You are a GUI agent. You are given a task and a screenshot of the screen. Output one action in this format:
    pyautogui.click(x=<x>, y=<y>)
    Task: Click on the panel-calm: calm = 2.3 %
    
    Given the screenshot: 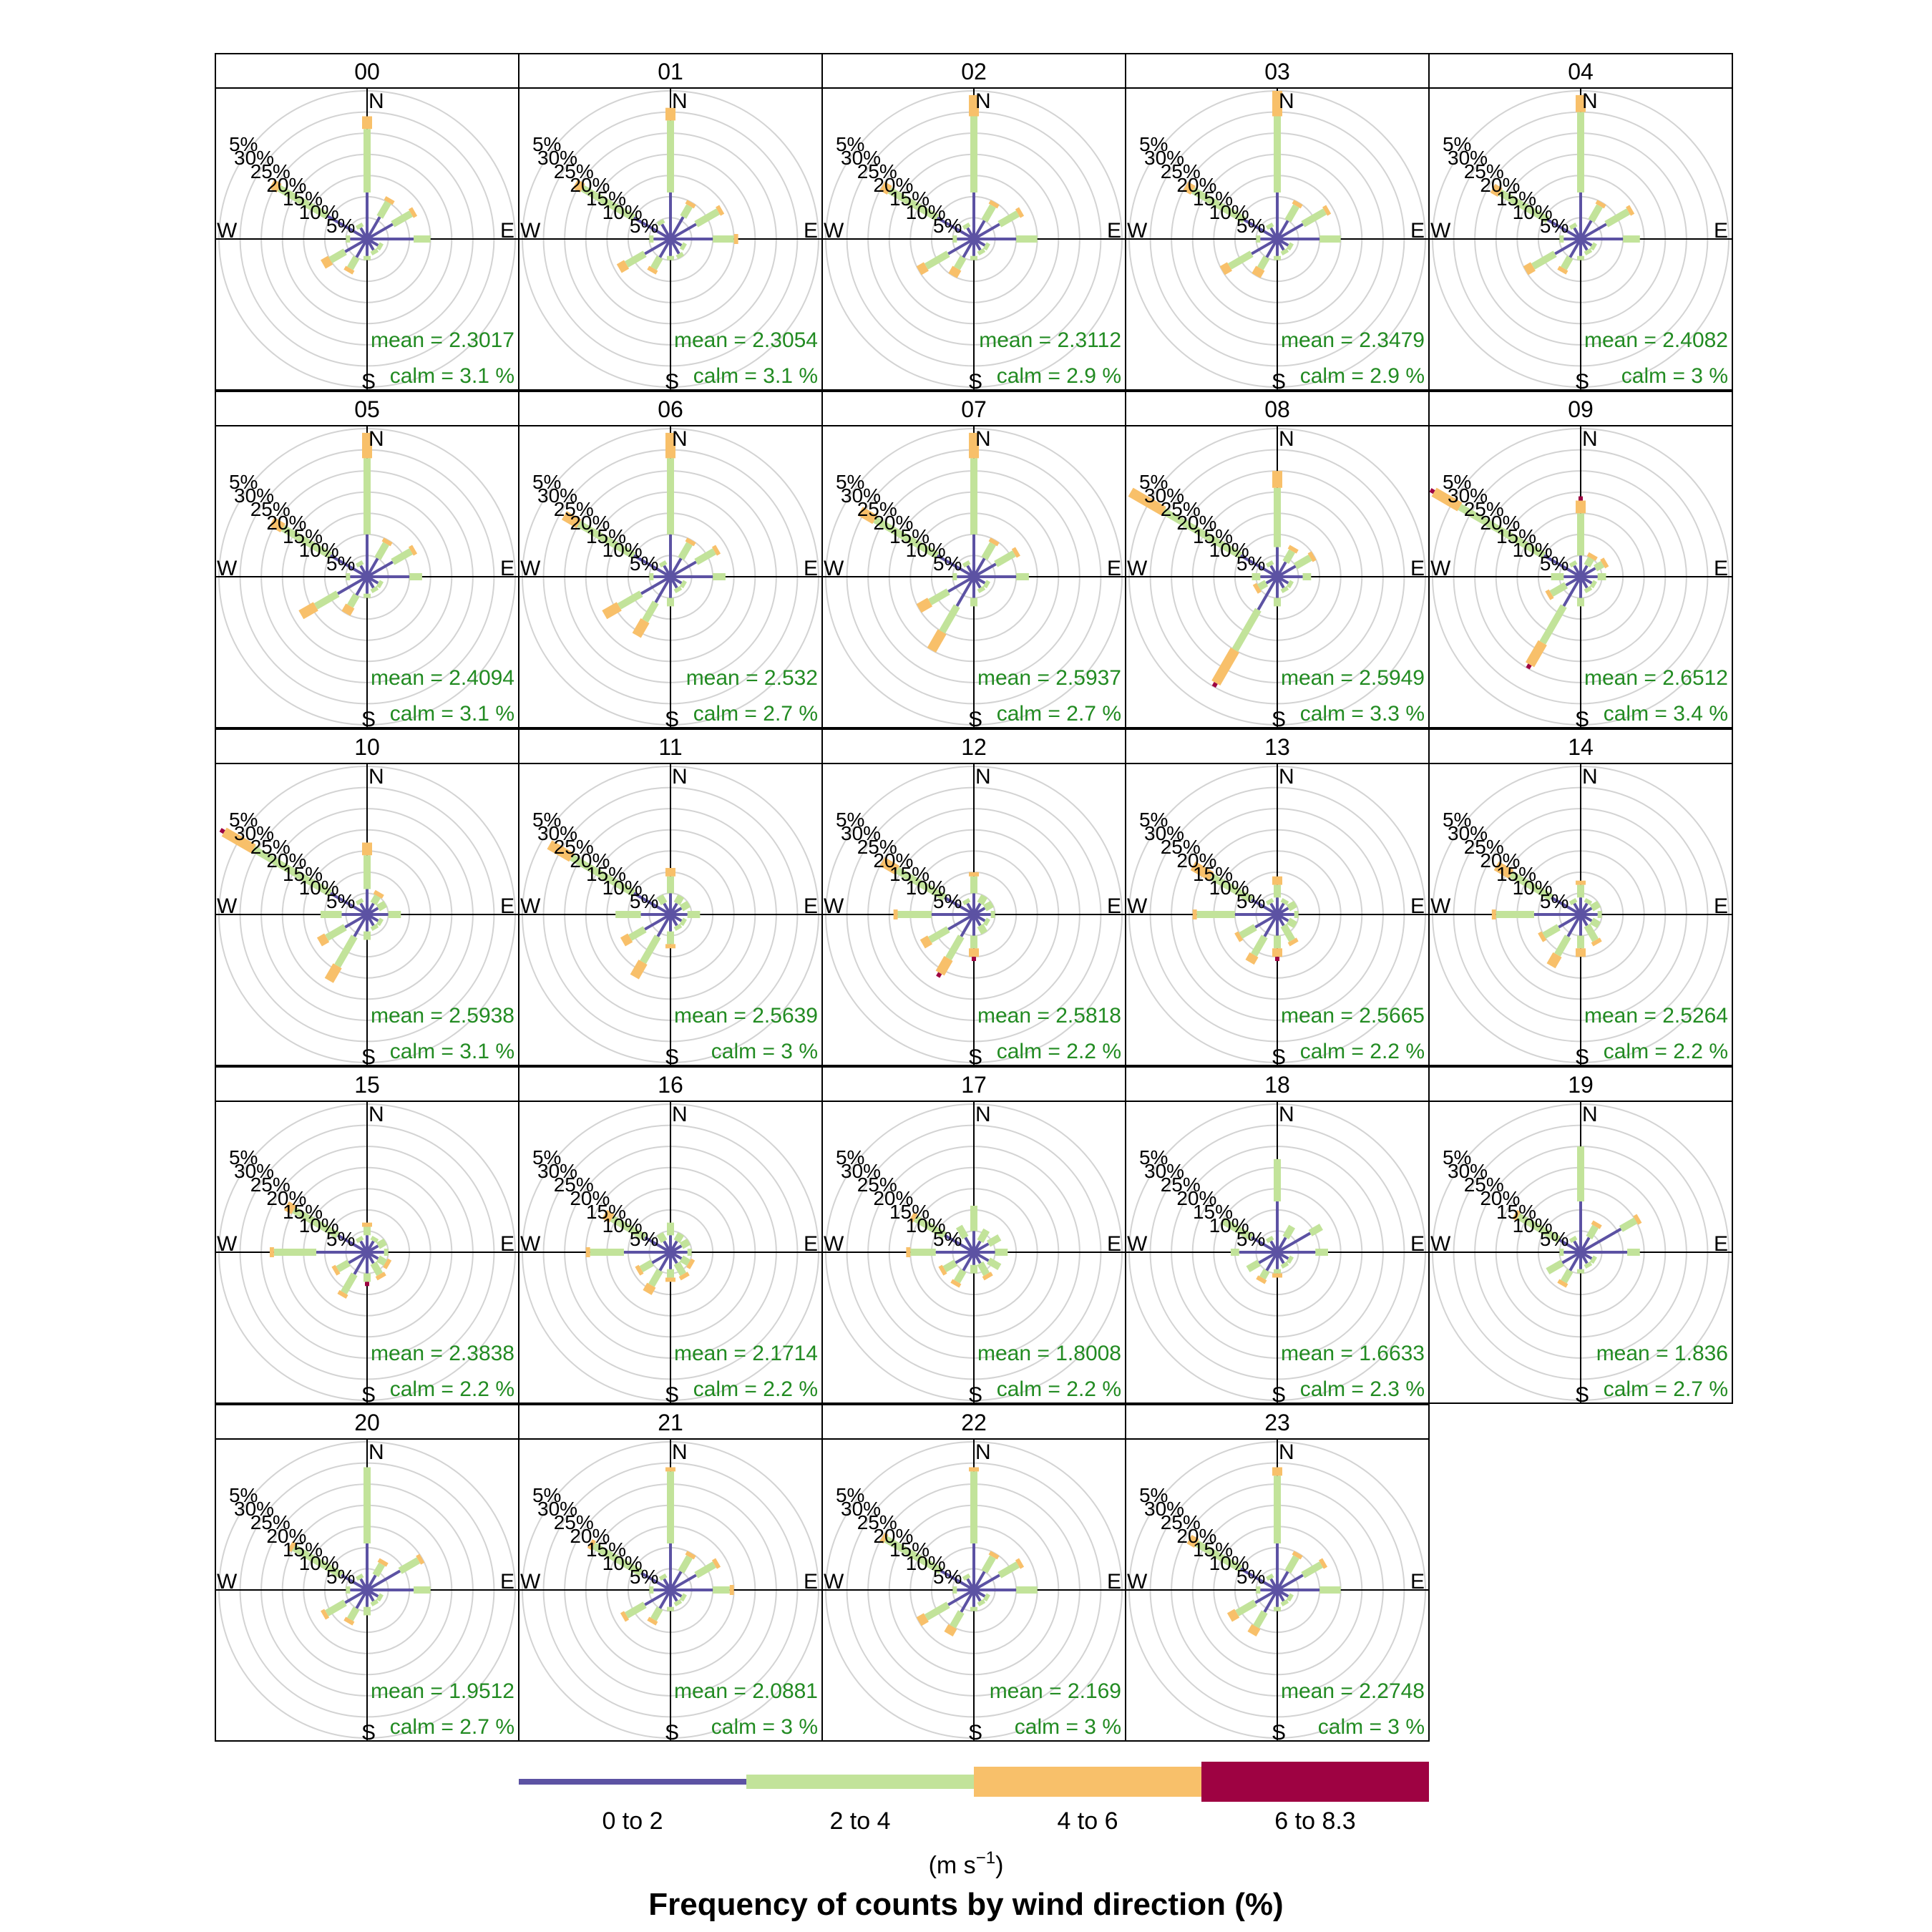 What is the action you would take?
    pyautogui.click(x=1362, y=1389)
    